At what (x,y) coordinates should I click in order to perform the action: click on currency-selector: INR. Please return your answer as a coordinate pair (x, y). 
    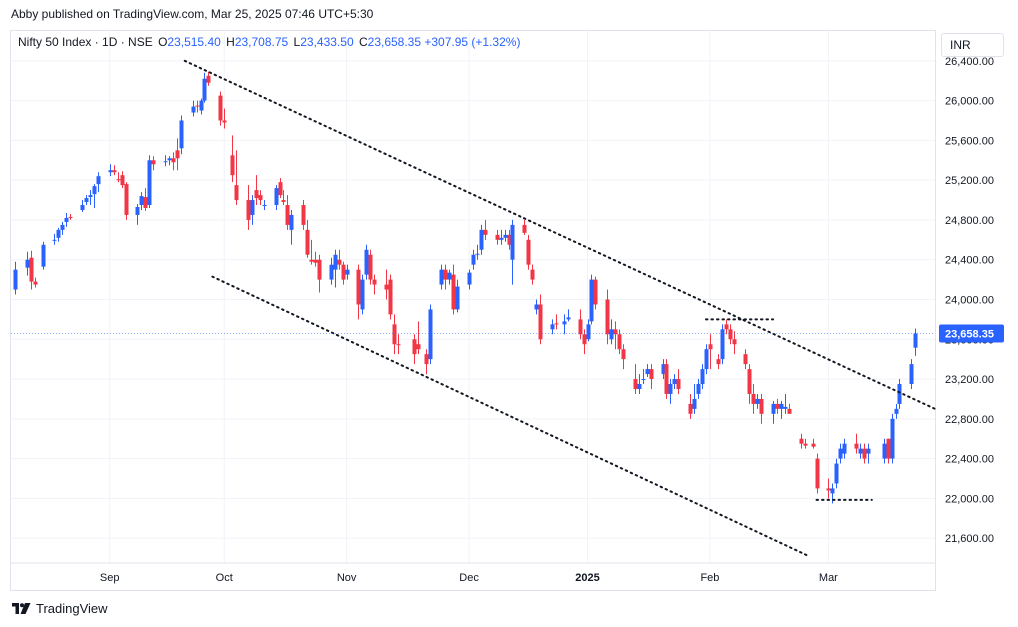
    Looking at the image, I should click on (972, 45).